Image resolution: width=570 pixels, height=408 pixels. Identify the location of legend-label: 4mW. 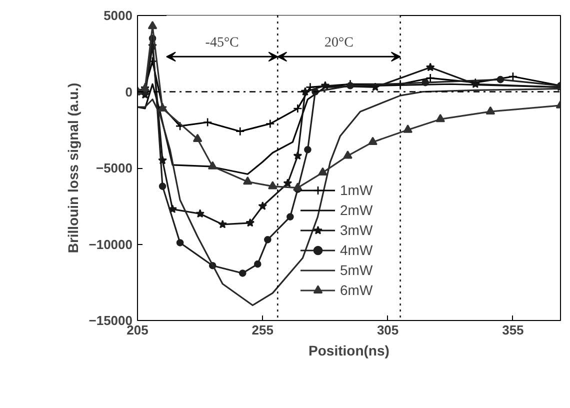
(356, 250).